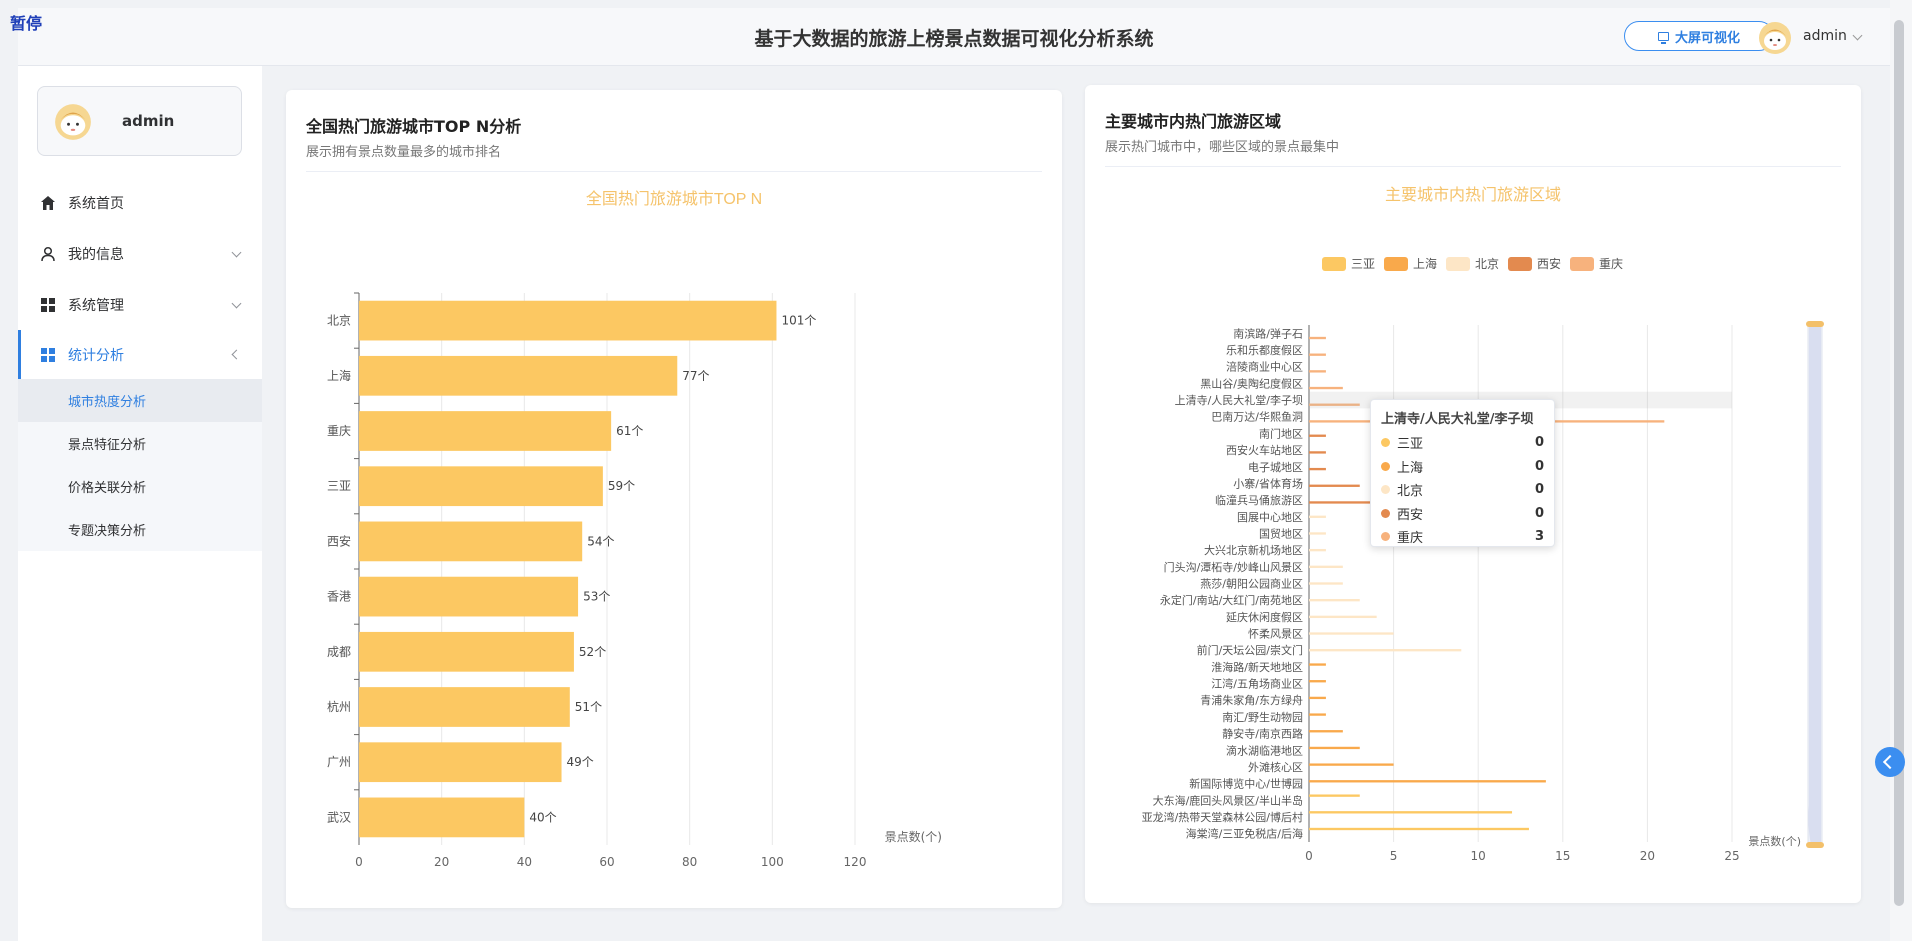  Describe the element at coordinates (1275, 467) in the screenshot. I see `y-tick-label: 电子城地区` at that location.